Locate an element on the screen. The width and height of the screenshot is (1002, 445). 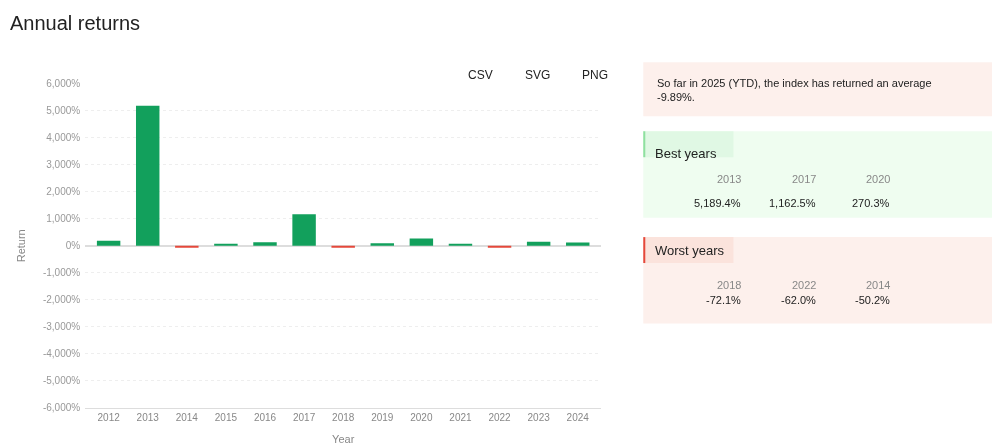
category-label: 2018 is located at coordinates (729, 285).